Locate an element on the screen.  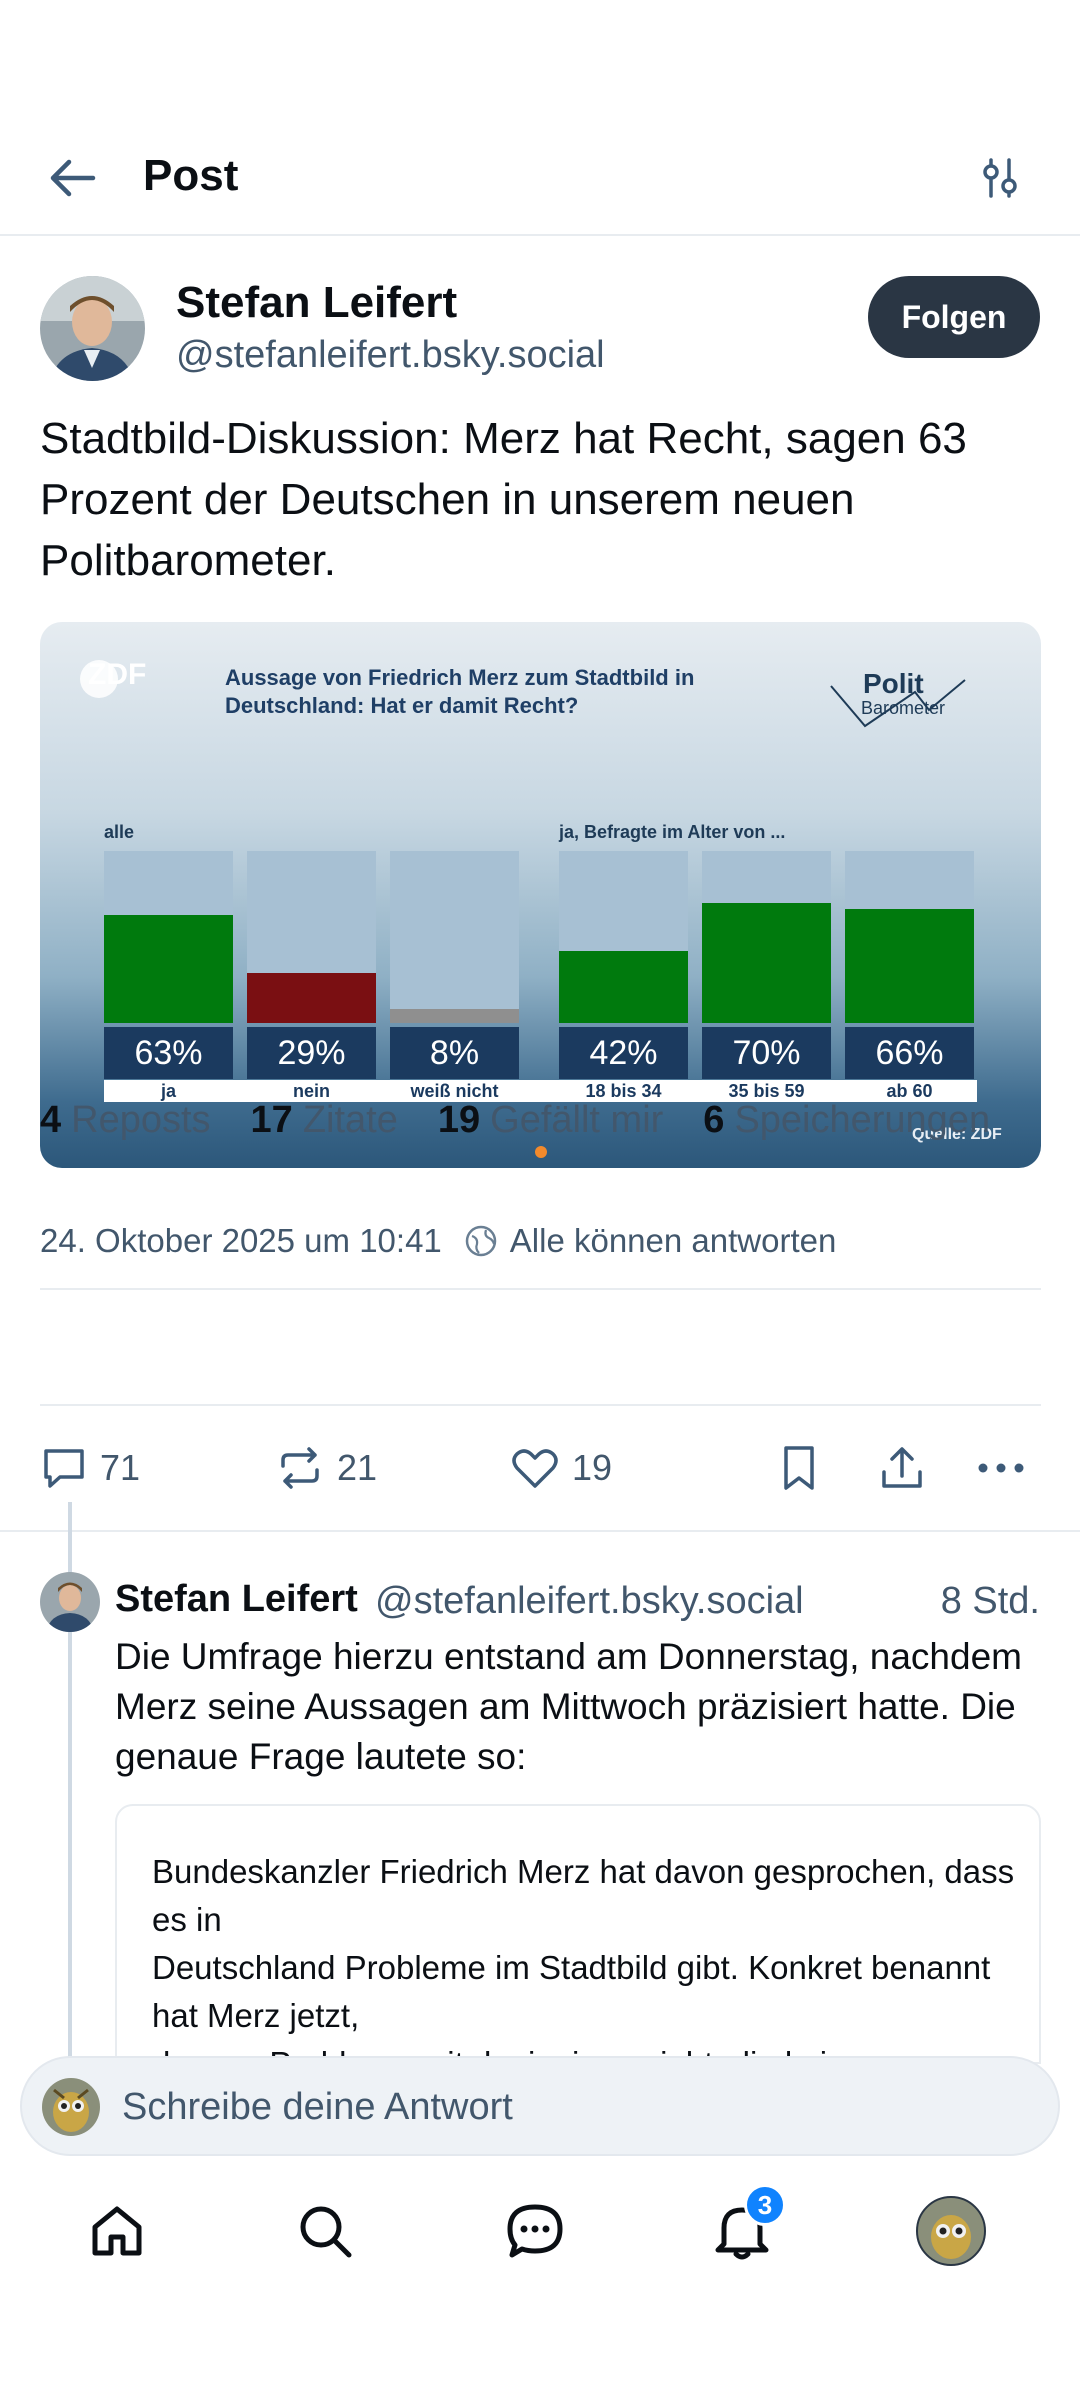
zdf-logo-mark is located at coordinates (99, 679).